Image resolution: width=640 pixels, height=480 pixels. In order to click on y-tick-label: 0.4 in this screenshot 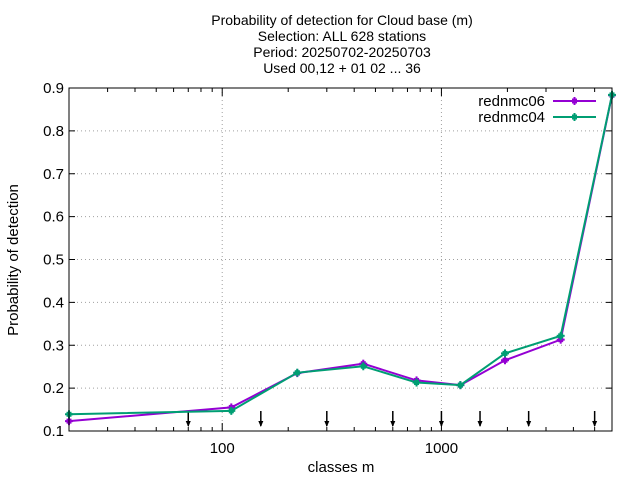, I will do `click(53, 302)`.